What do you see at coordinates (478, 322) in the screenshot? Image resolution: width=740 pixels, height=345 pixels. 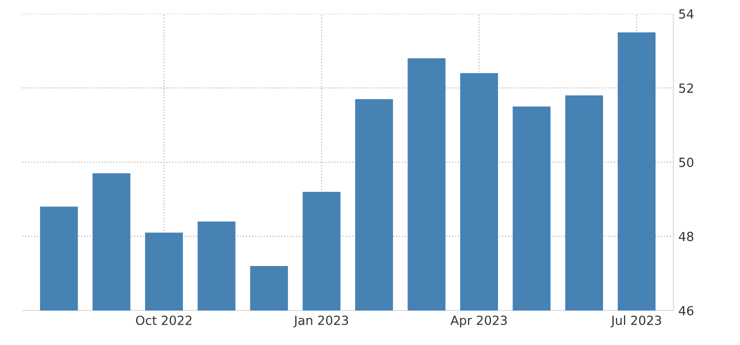 I see `x-tick-label: Apr 2023` at bounding box center [478, 322].